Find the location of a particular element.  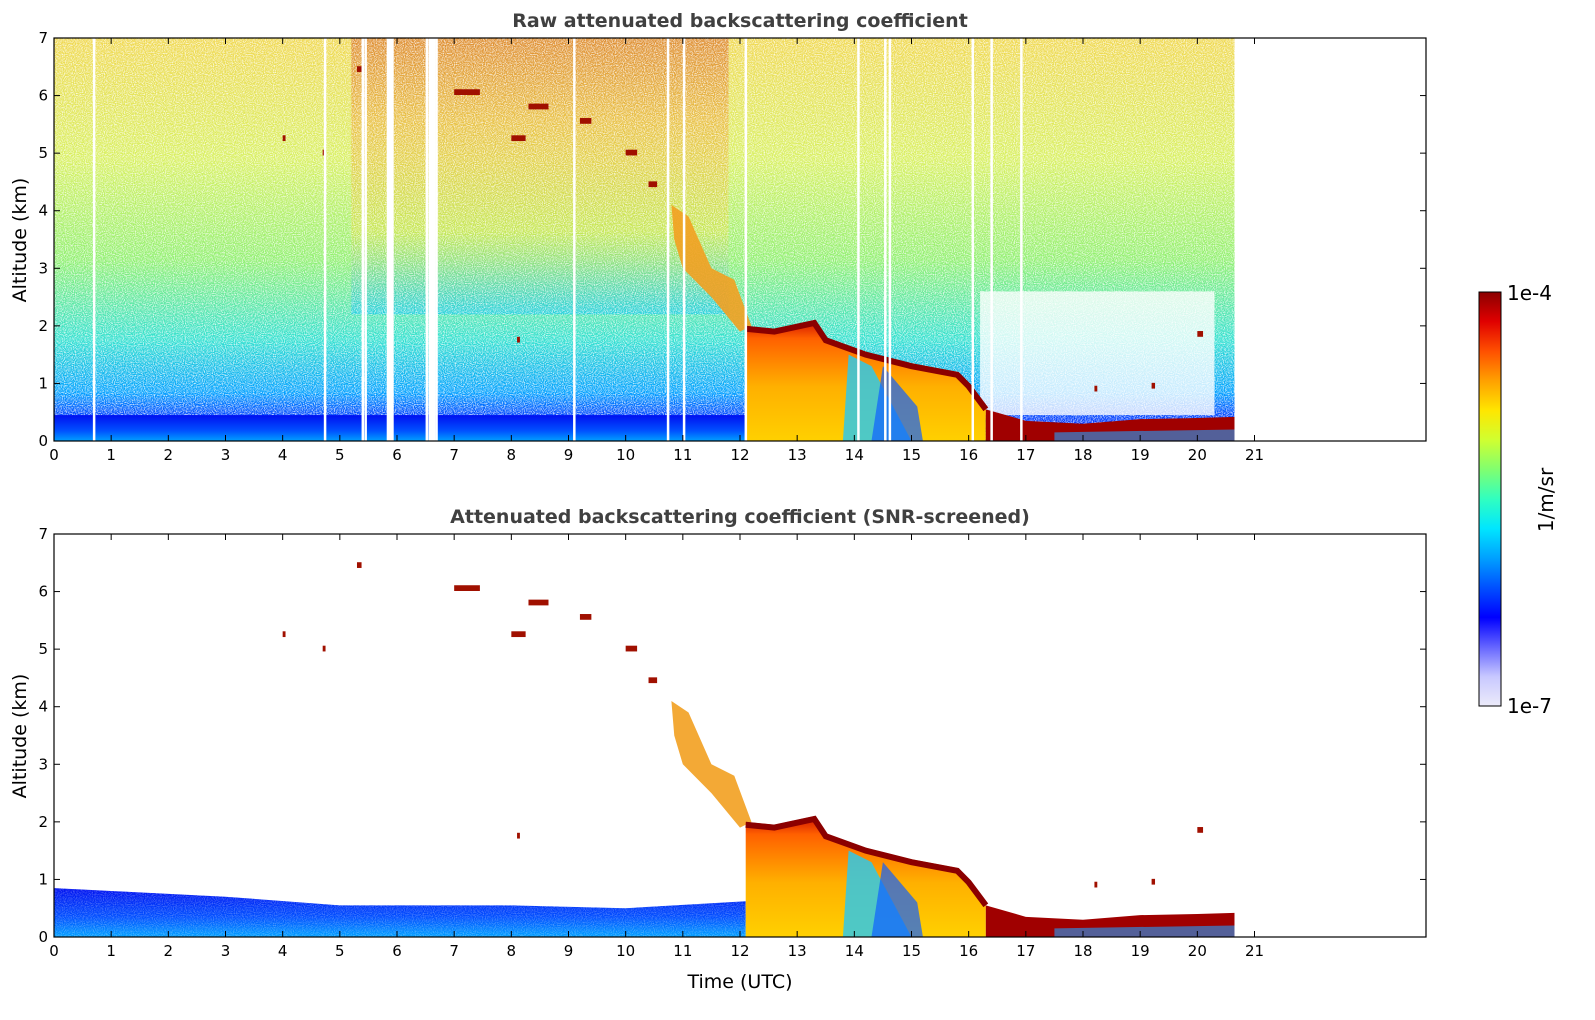

x-axis-label: Time (UTC) is located at coordinates (739, 982).